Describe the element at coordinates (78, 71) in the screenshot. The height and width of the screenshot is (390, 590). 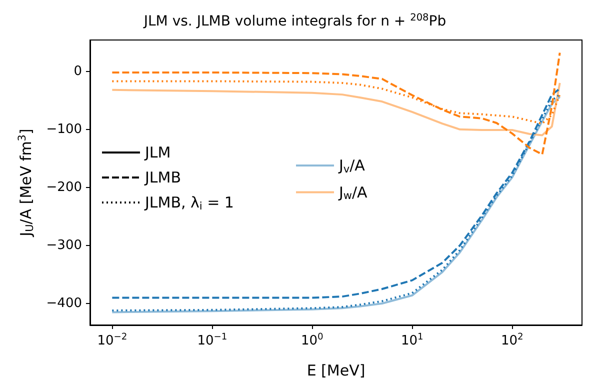
I see `y-tick-label: 0` at that location.